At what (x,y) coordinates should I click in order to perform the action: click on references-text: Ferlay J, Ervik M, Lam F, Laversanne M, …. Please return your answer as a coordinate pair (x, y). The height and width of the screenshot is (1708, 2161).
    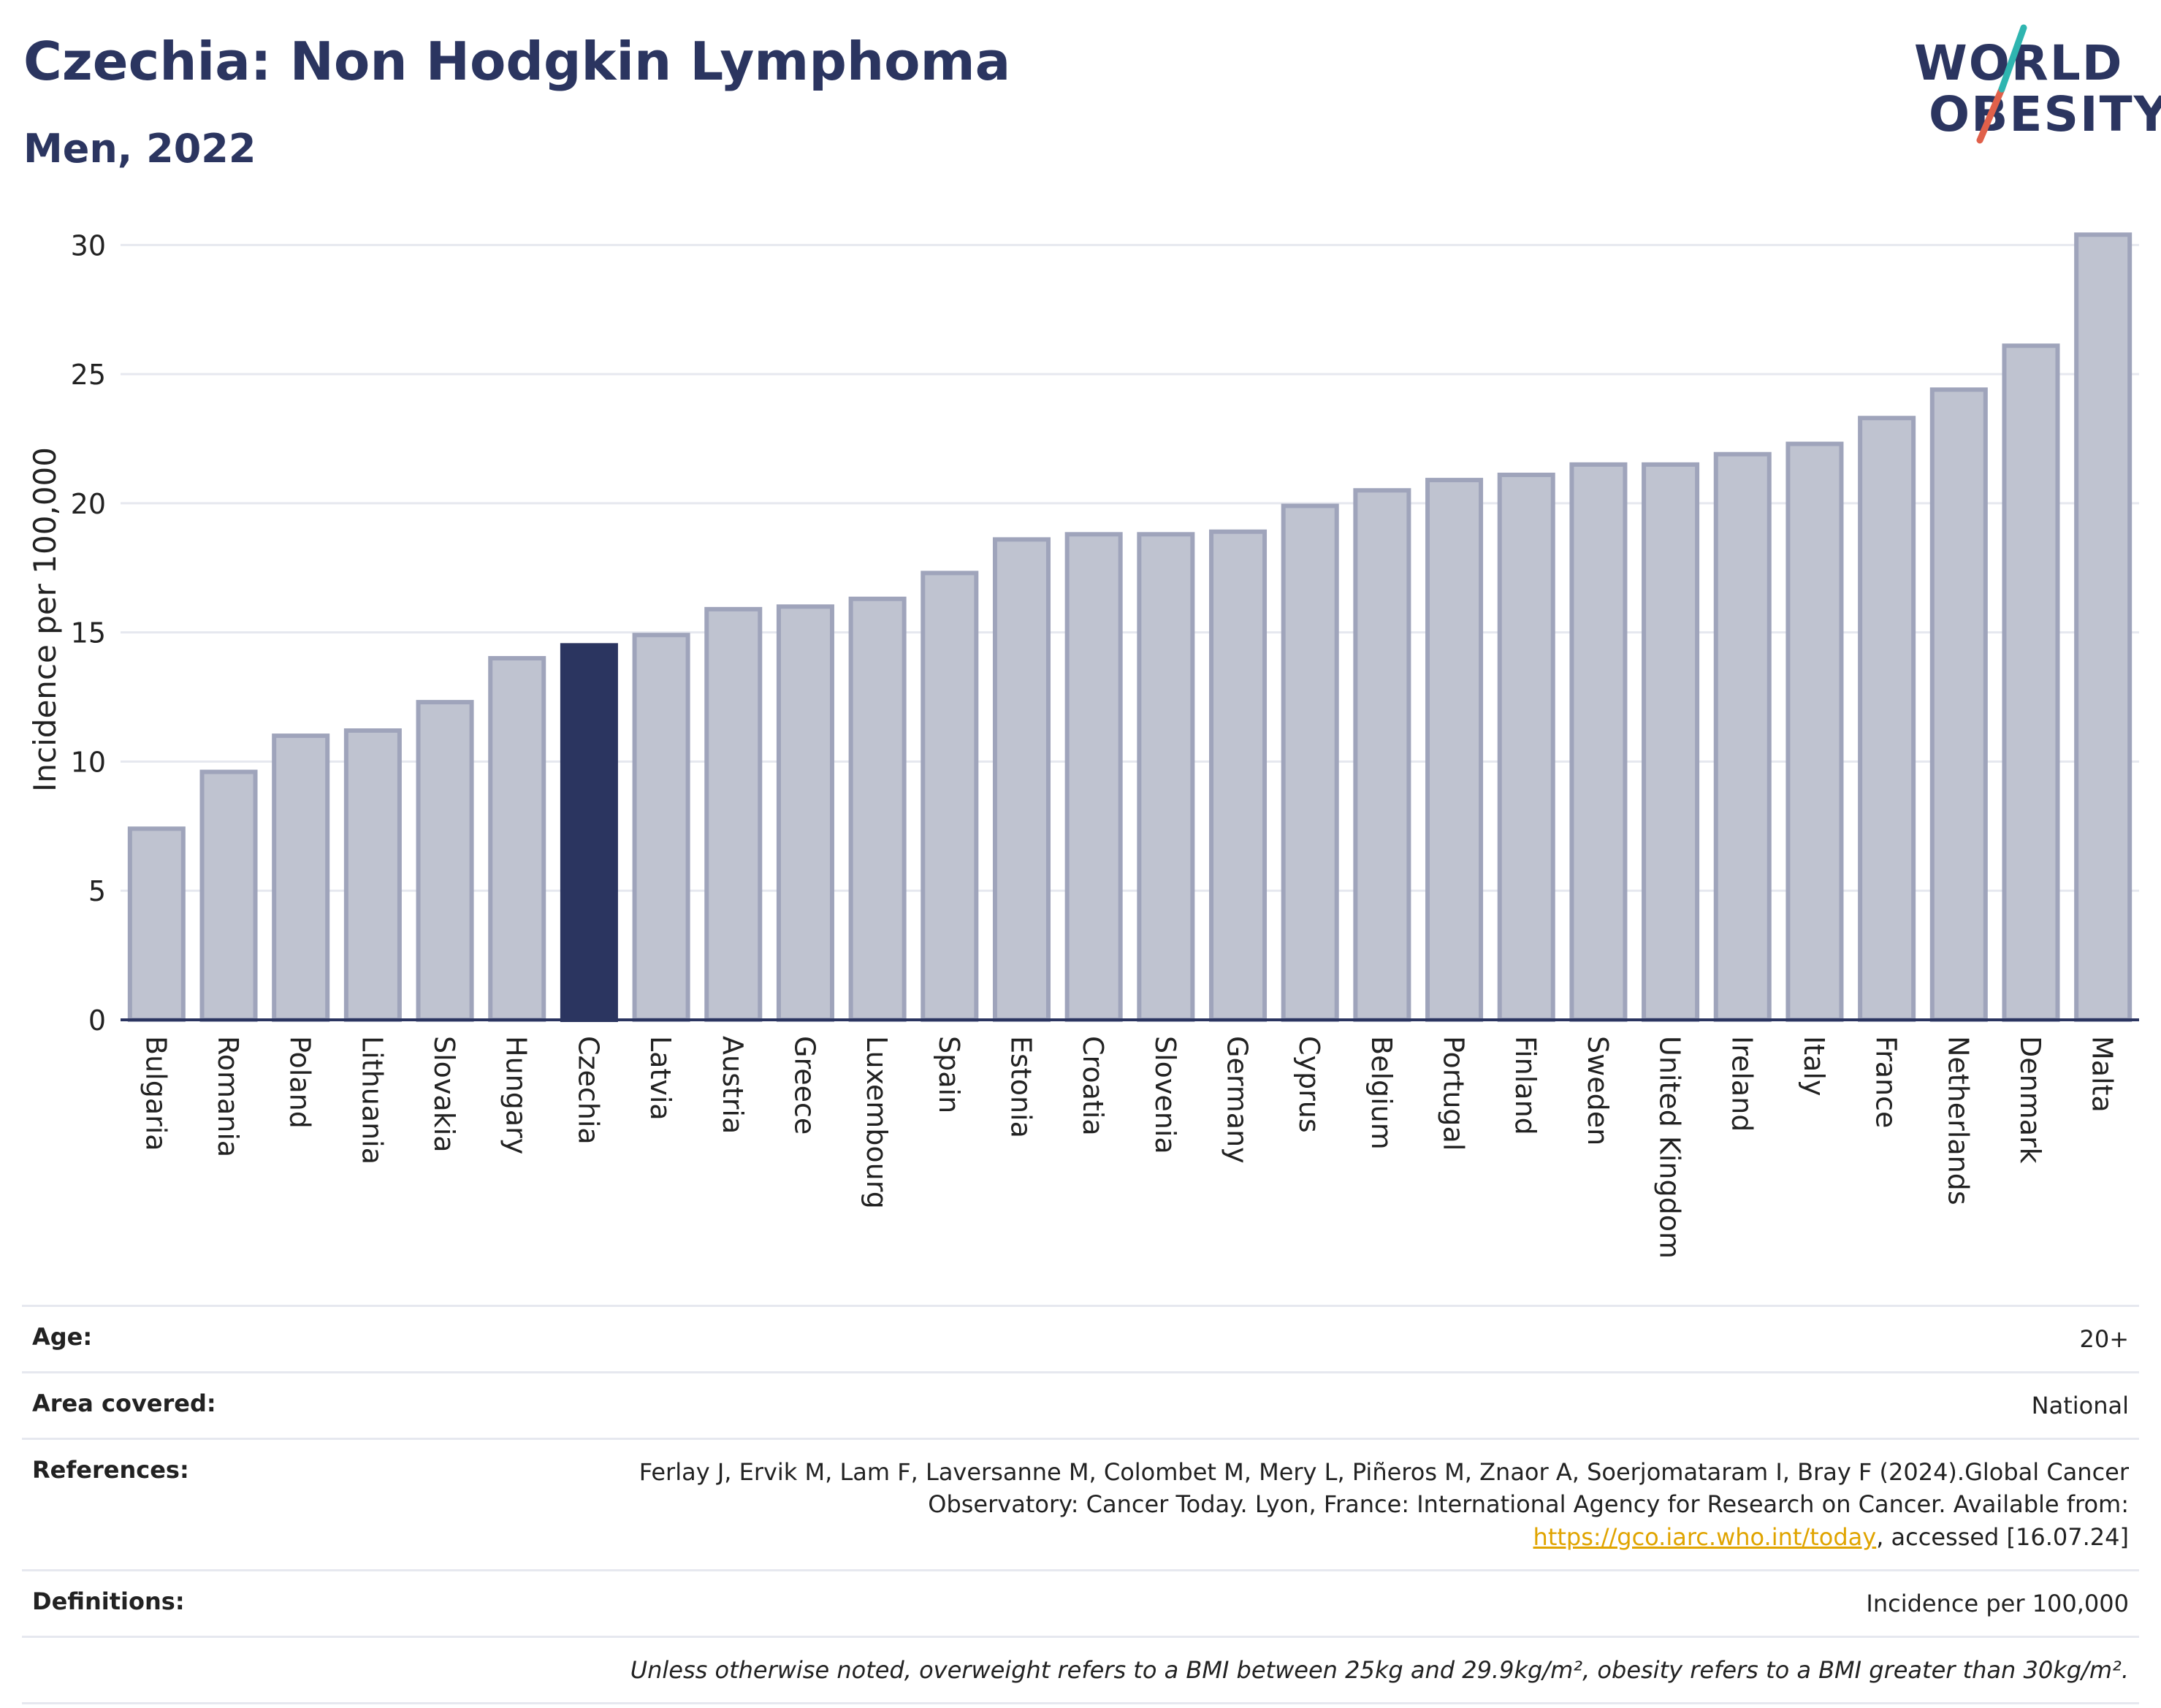
    Looking at the image, I should click on (1384, 1488).